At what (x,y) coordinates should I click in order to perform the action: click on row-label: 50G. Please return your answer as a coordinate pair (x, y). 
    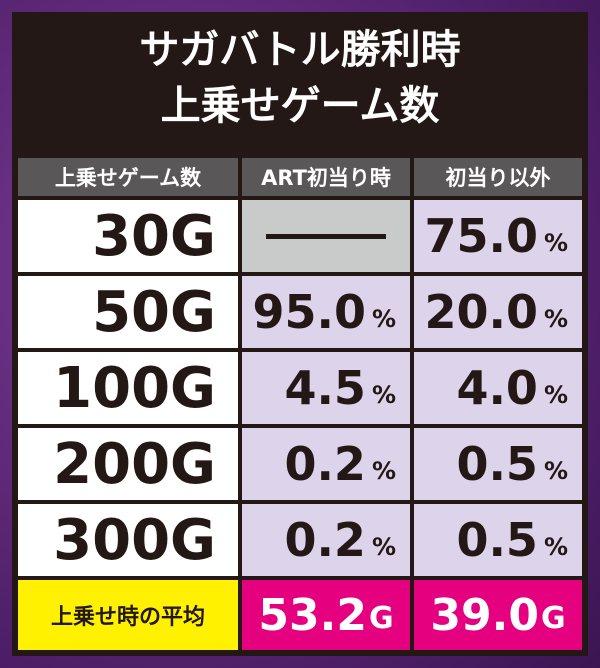
    Looking at the image, I should click on (128, 312).